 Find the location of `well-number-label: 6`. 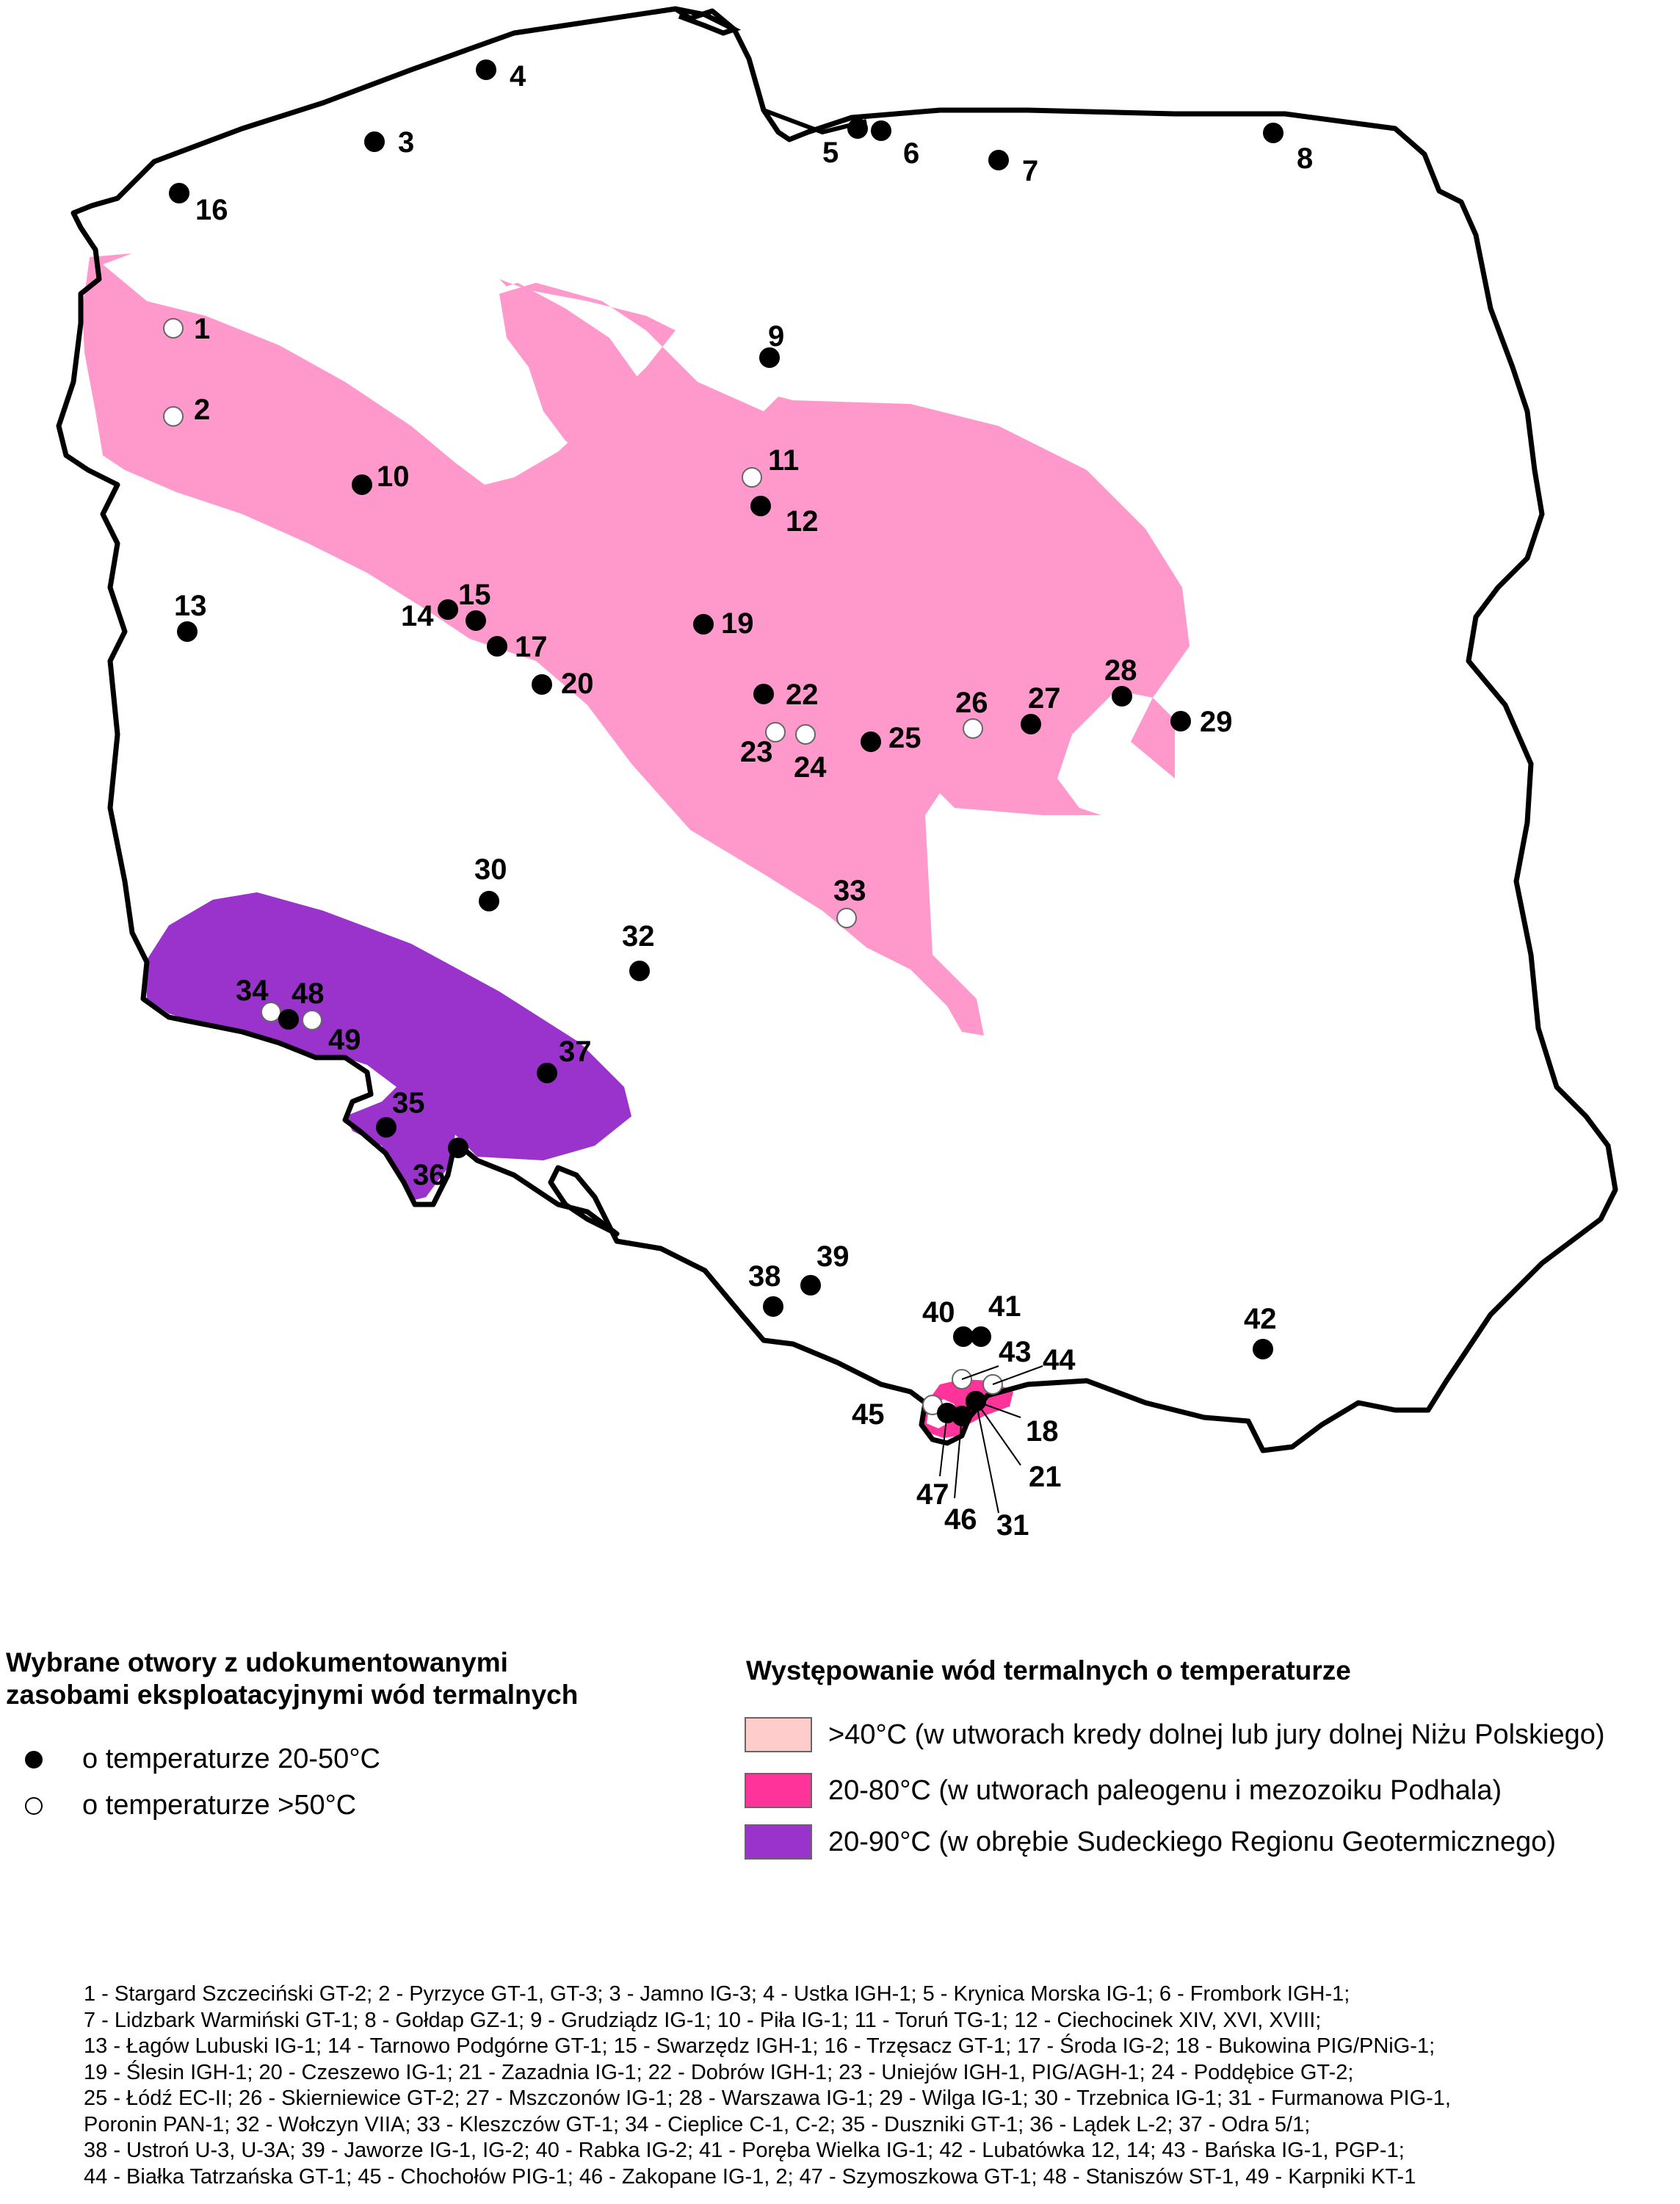

well-number-label: 6 is located at coordinates (911, 153).